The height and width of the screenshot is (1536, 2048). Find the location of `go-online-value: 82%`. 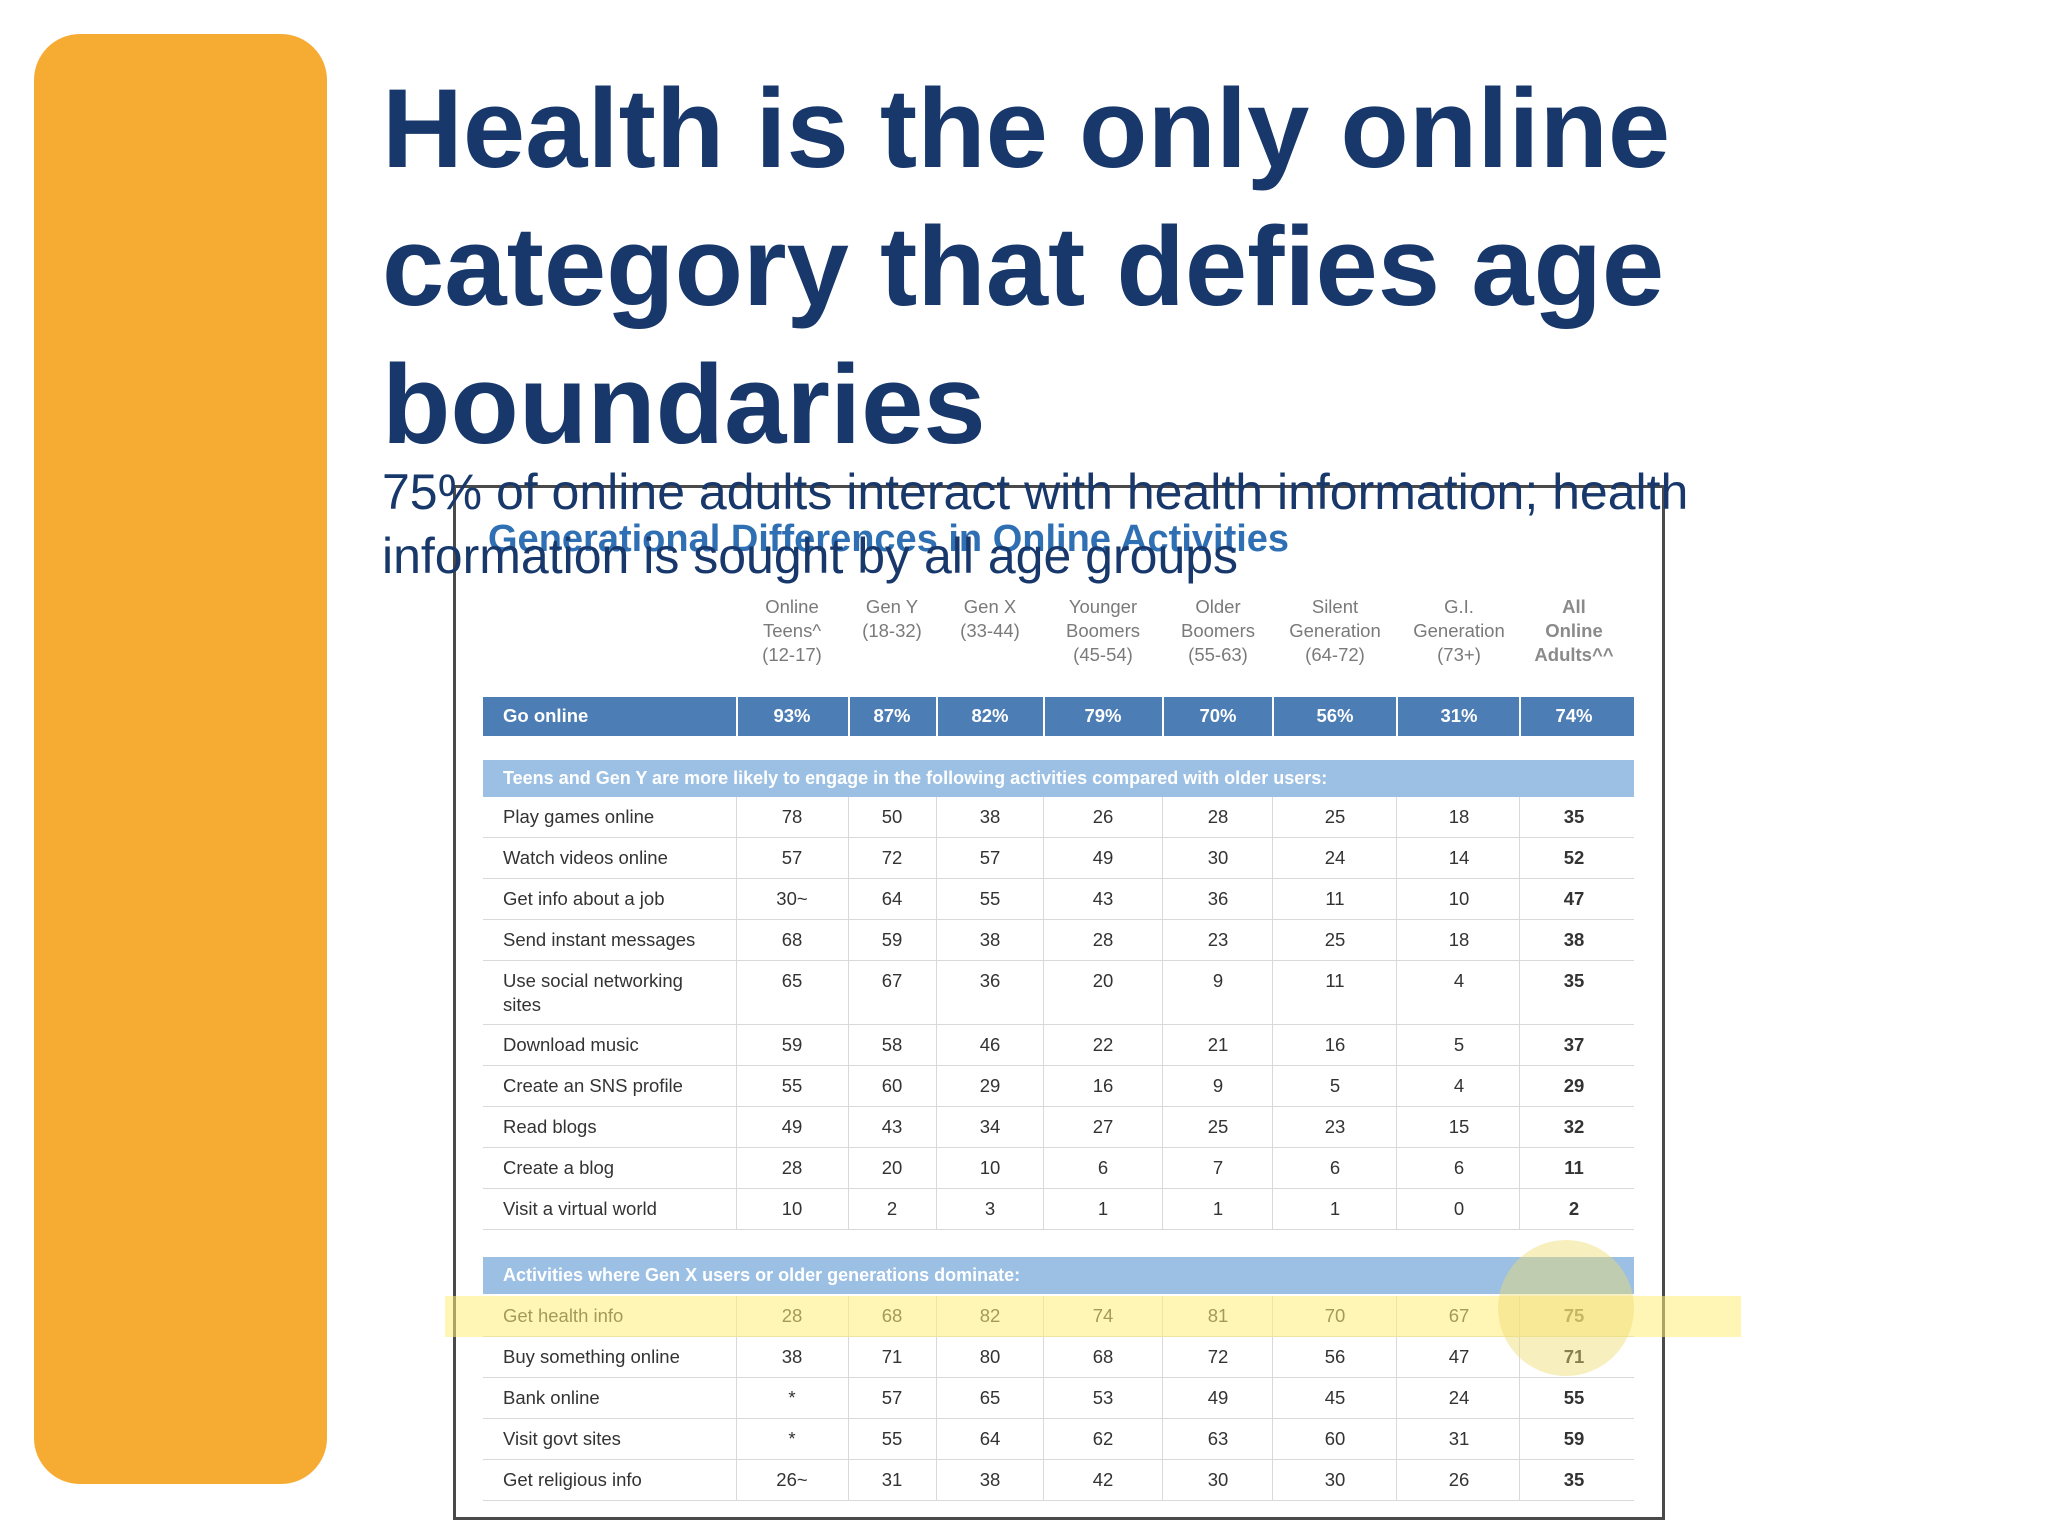

go-online-value: 82% is located at coordinates (990, 715).